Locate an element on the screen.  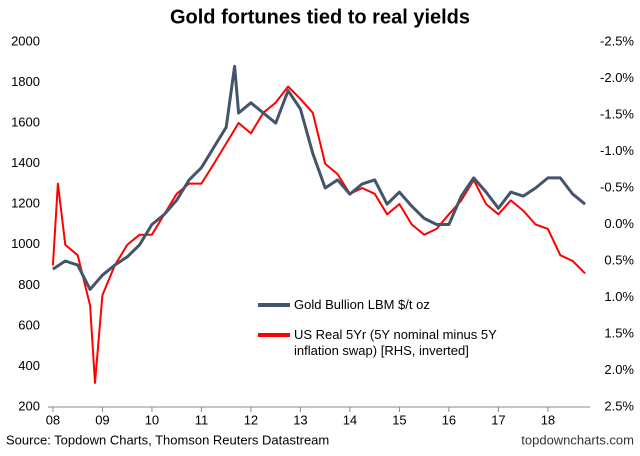
credit: topdowncharts.com is located at coordinates (577, 439).